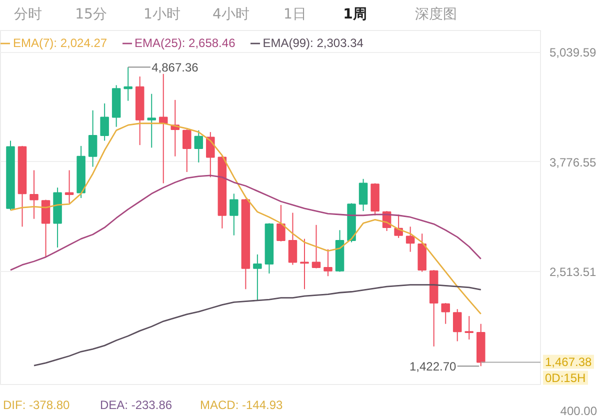 This screenshot has width=600, height=420. Describe the element at coordinates (573, 53) in the screenshot. I see `y-tick-label: 5,039.59` at that location.